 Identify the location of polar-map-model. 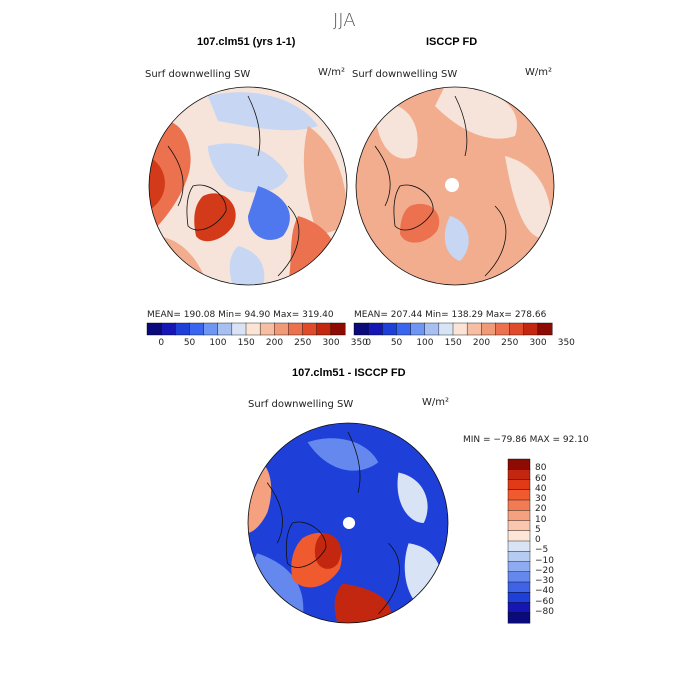
(248, 186).